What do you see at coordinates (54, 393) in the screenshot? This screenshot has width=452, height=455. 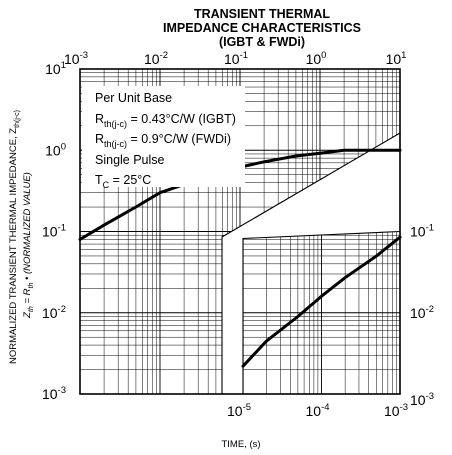 I see `left-axis-tick-label: 10⁻³` at bounding box center [54, 393].